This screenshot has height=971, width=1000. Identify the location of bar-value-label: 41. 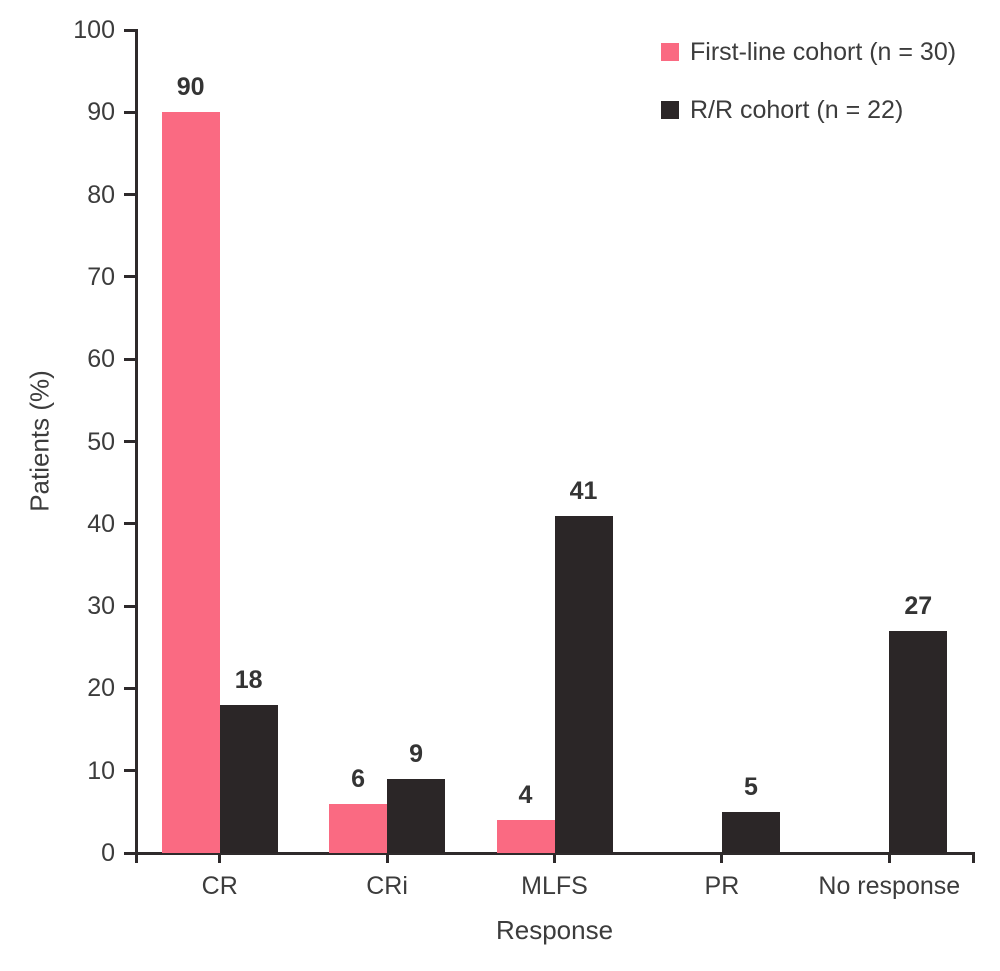
(583, 490).